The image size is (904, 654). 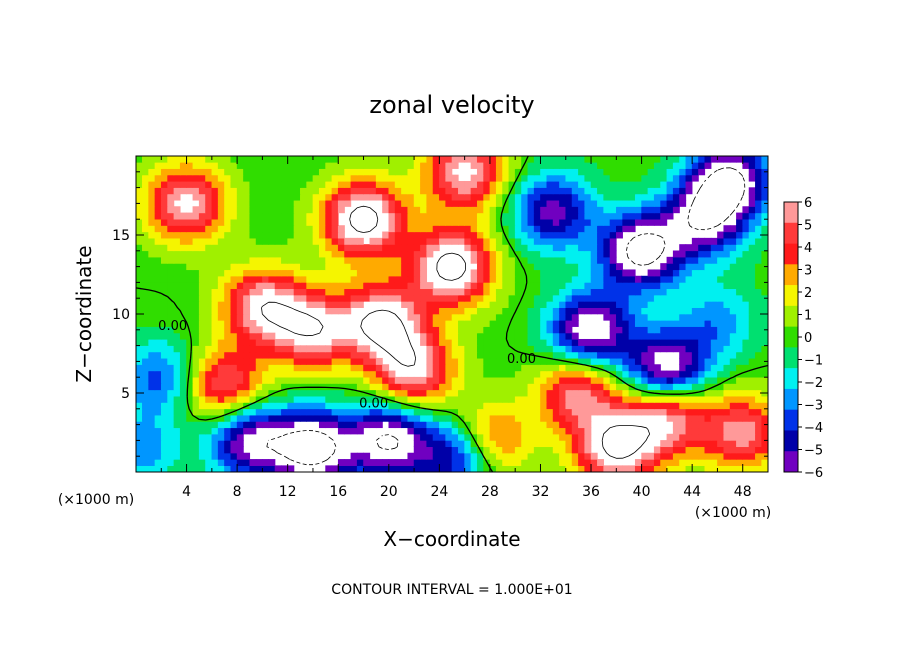 What do you see at coordinates (791, 254) in the screenshot?
I see `colorbar-swatch` at bounding box center [791, 254].